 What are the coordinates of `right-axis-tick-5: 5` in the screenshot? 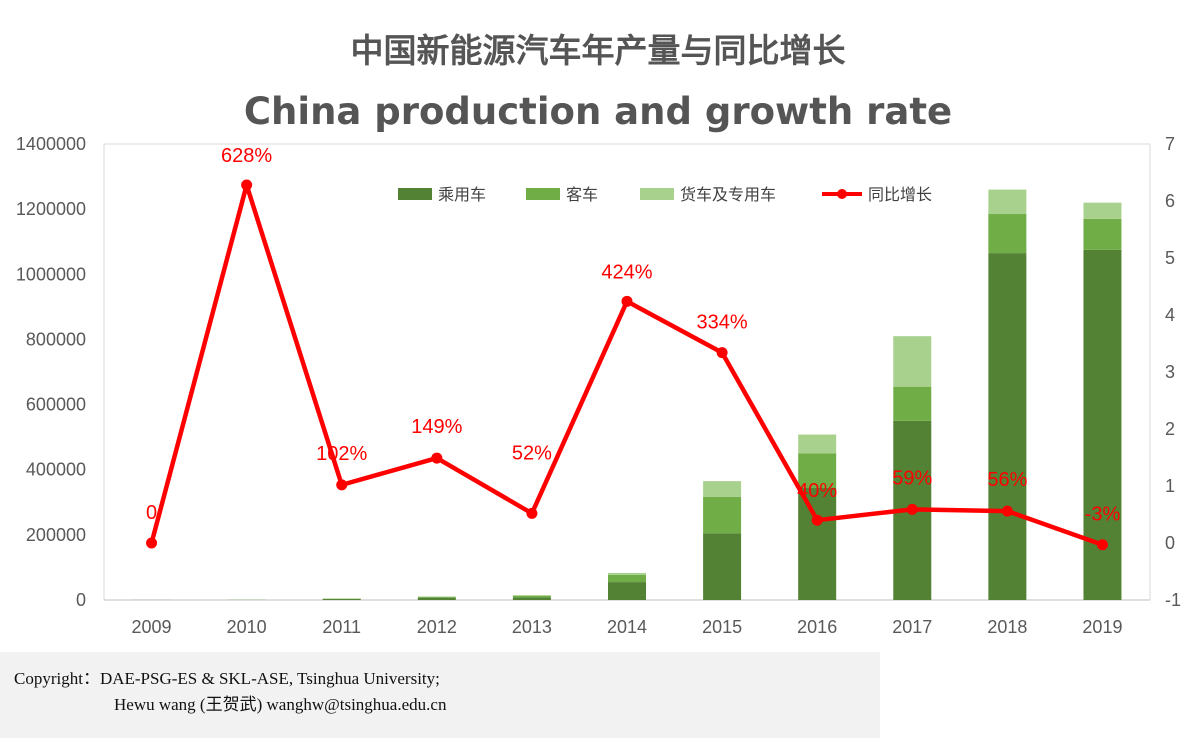 It's located at (1170, 258).